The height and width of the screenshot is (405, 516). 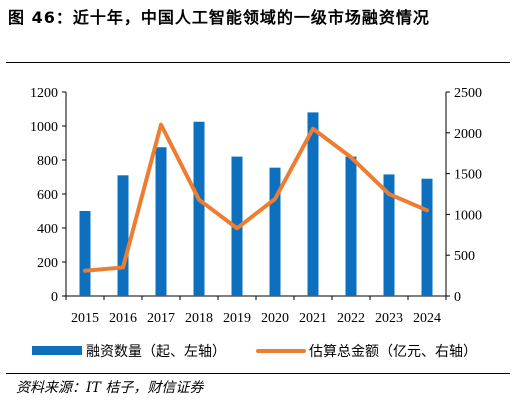 What do you see at coordinates (457, 297) in the screenshot?
I see `y-right-tick-label: 0` at bounding box center [457, 297].